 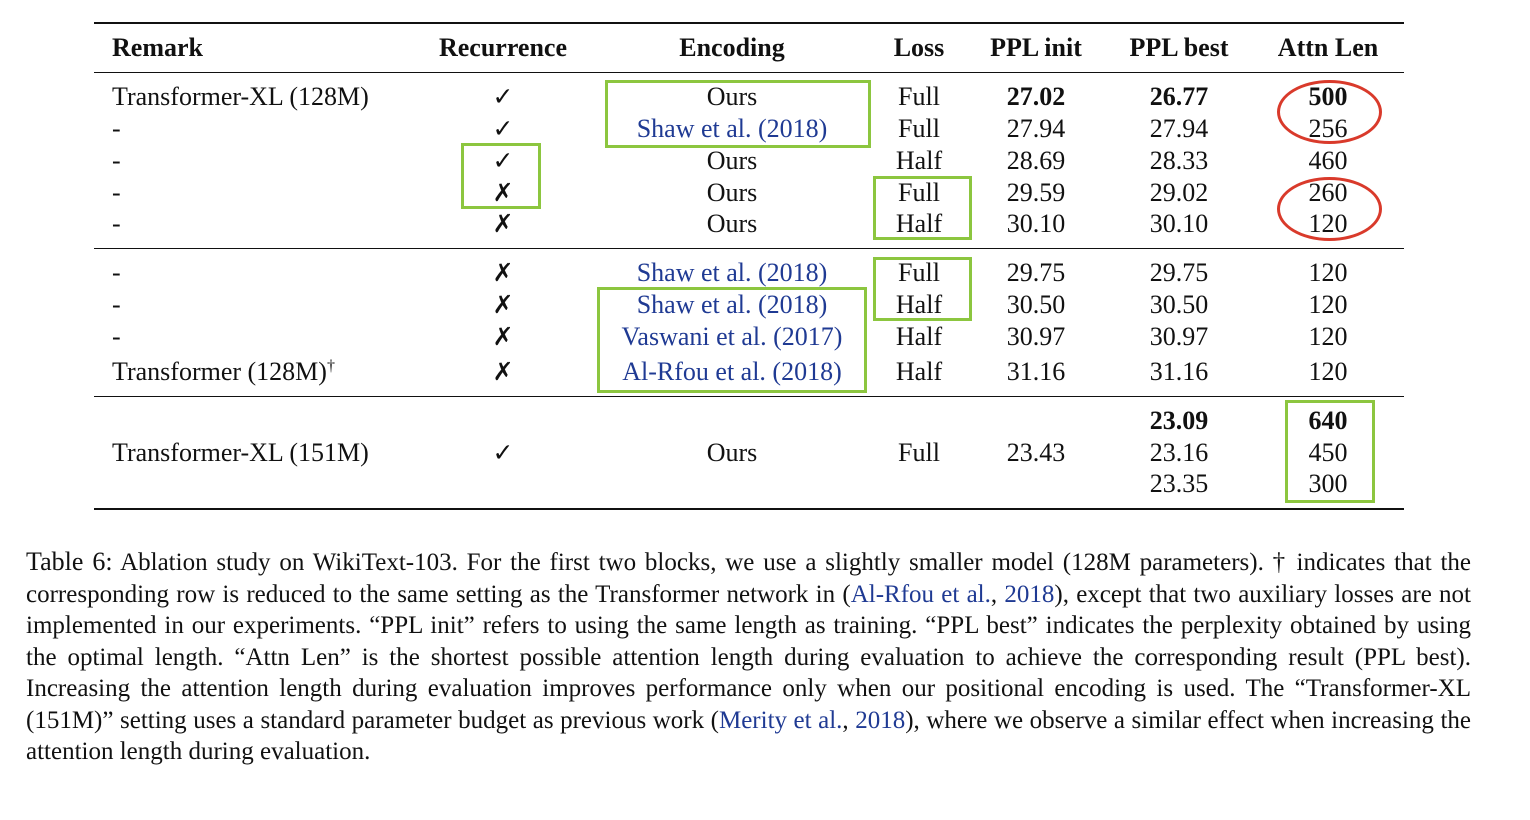 I want to click on row-2-1-attn-len: 120, so click(x=1328, y=272).